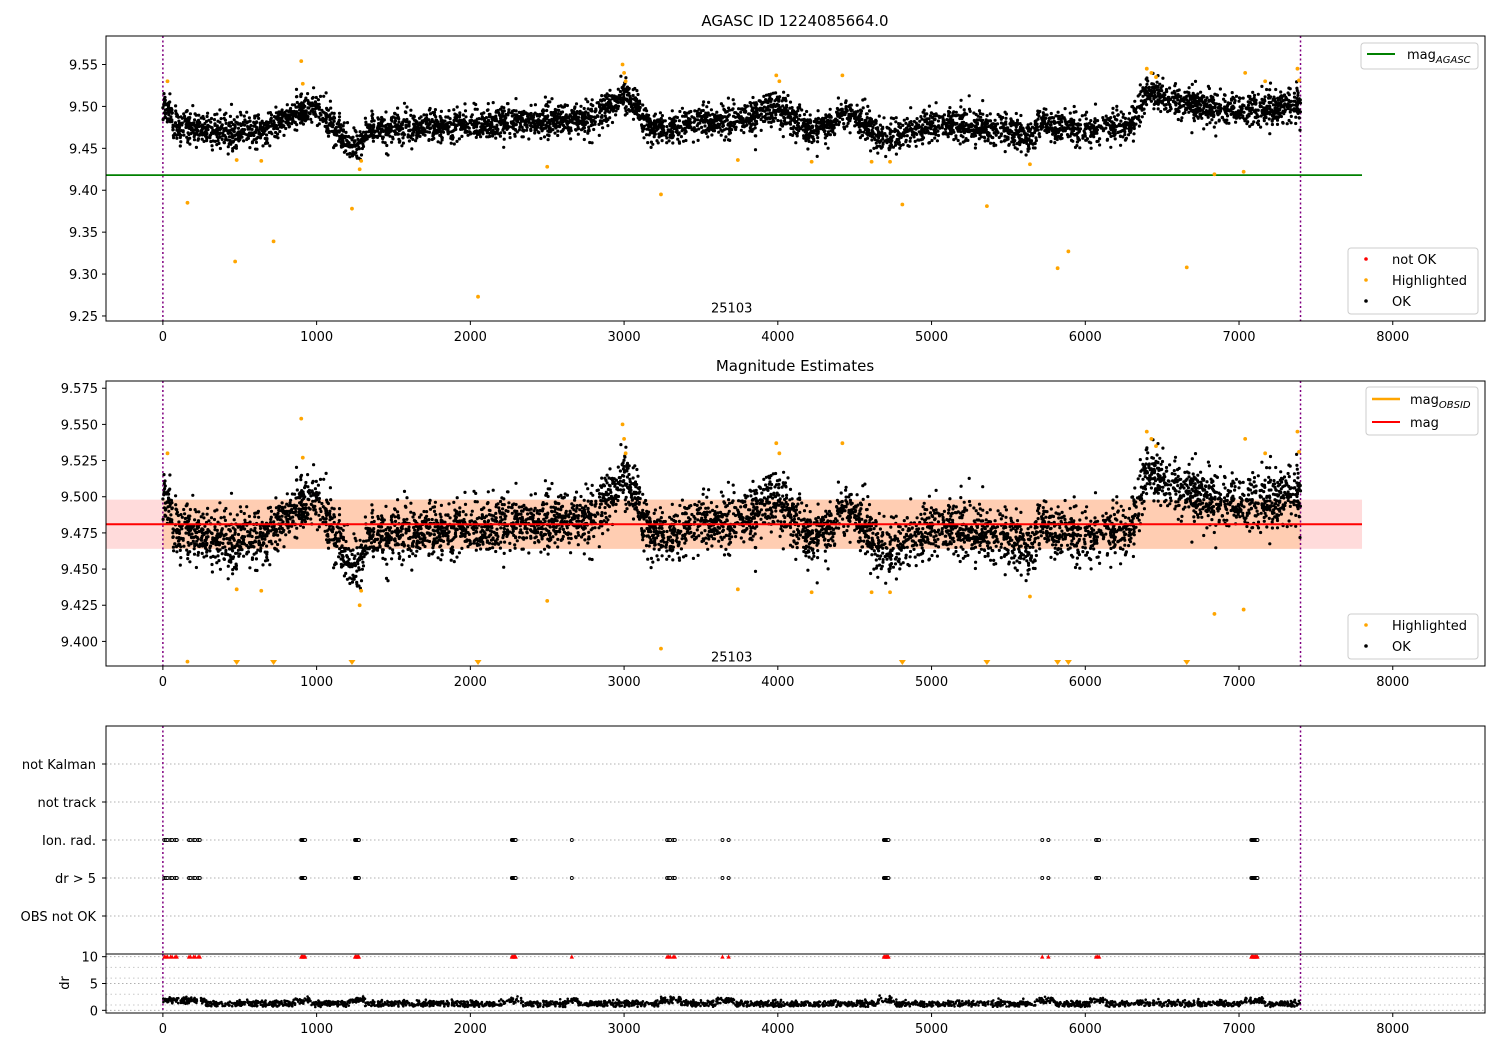 This screenshot has width=1500, height=1050. What do you see at coordinates (79, 498) in the screenshot?
I see `y-tick-label: 9.500` at bounding box center [79, 498].